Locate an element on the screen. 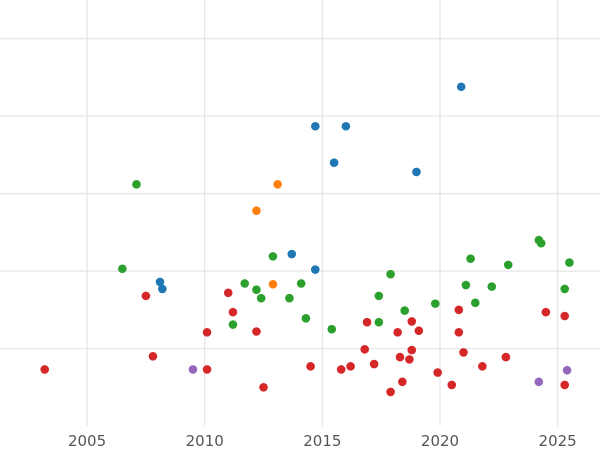 Image resolution: width=600 pixels, height=450 pixels. x-tick-label-2015: 2015 is located at coordinates (322, 441).